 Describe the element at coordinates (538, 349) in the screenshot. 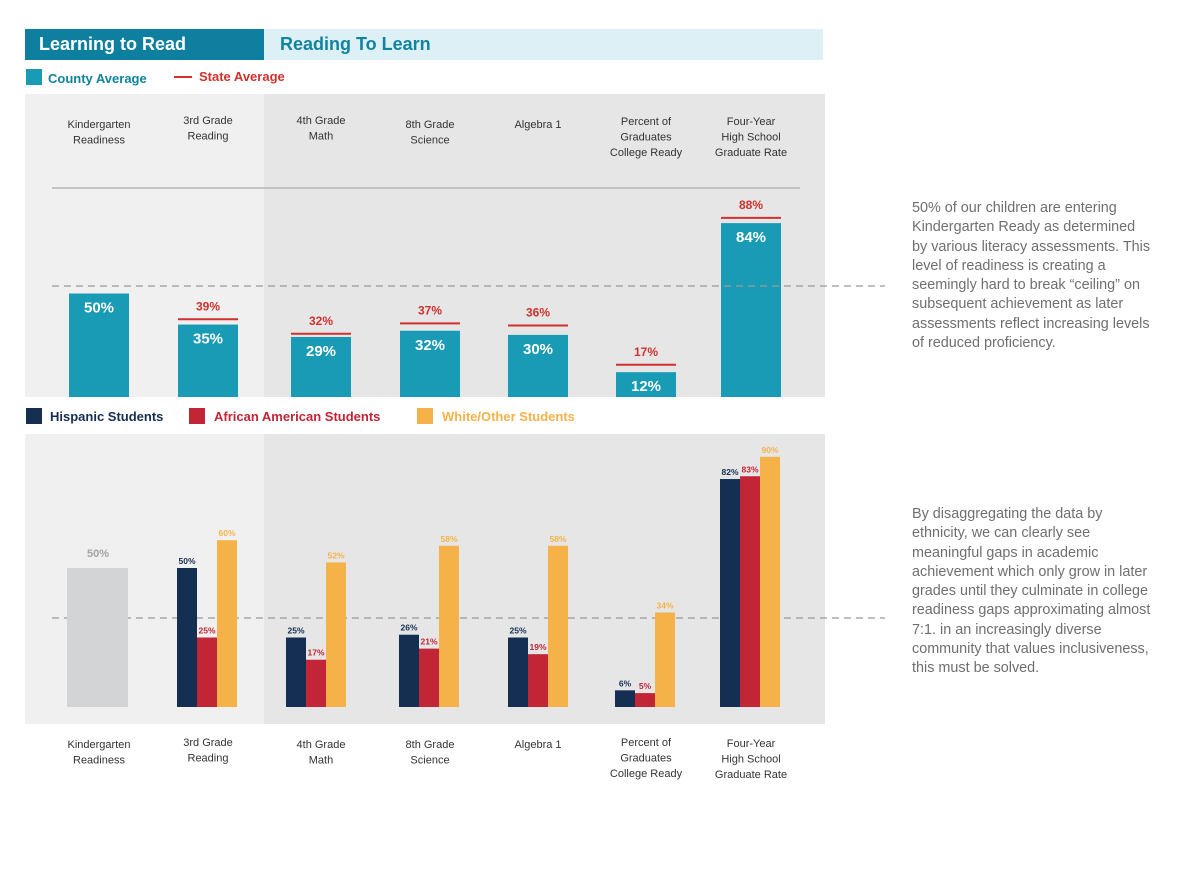

I see `county-value-label: 30%` at that location.